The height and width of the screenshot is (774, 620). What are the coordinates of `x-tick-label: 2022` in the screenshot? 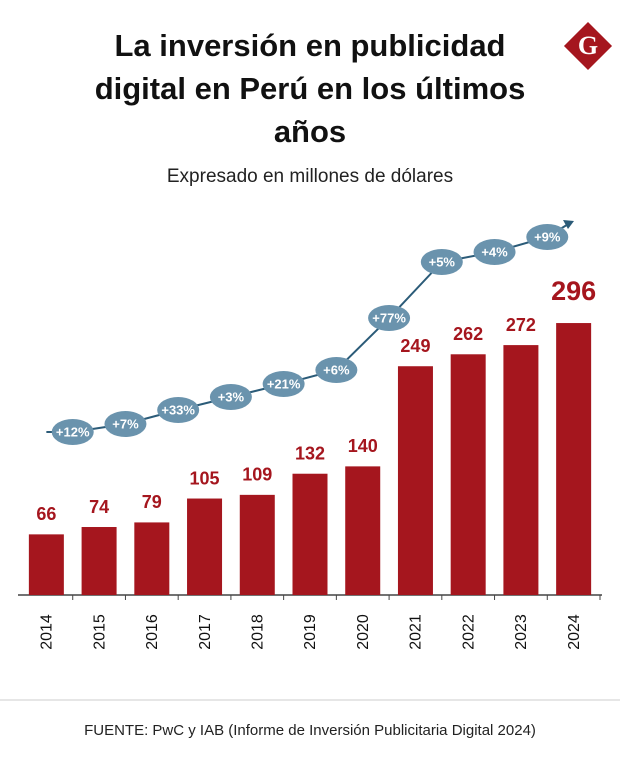 It's located at (468, 632).